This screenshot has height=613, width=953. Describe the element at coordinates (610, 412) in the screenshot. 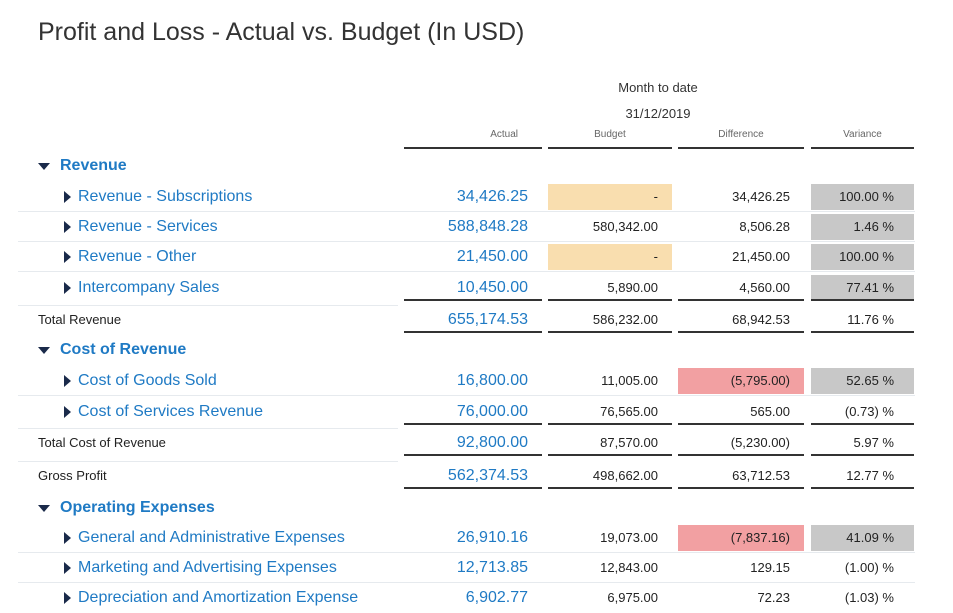

I see `budget-value: 76,565.00` at that location.